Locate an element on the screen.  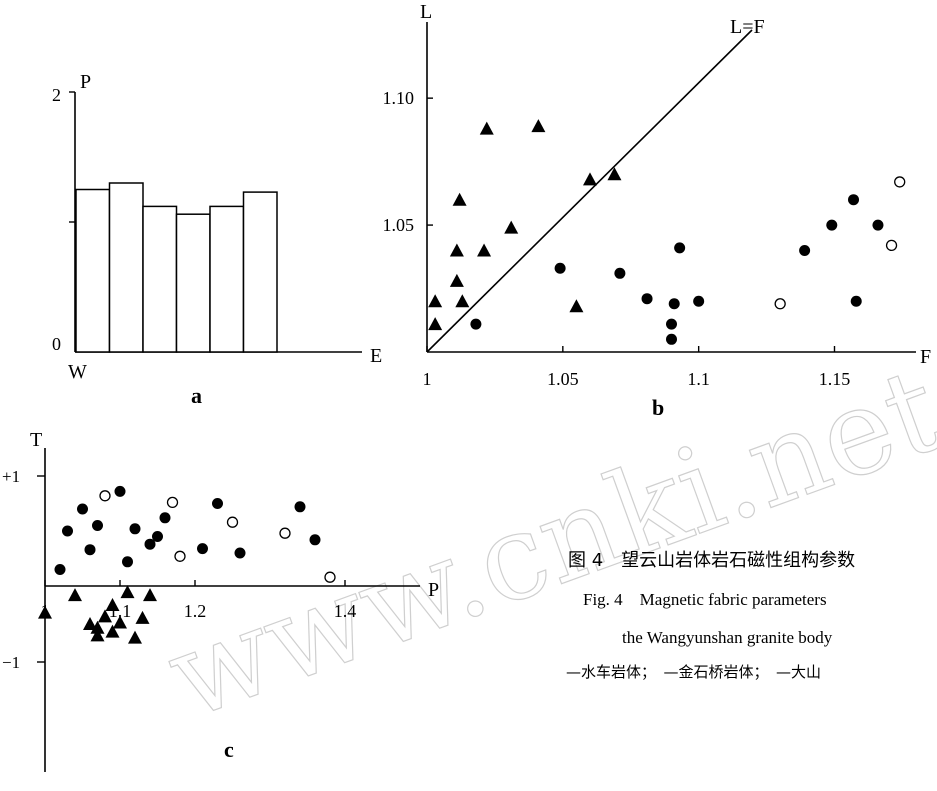
a-x-left-label: W is located at coordinates (77, 372).